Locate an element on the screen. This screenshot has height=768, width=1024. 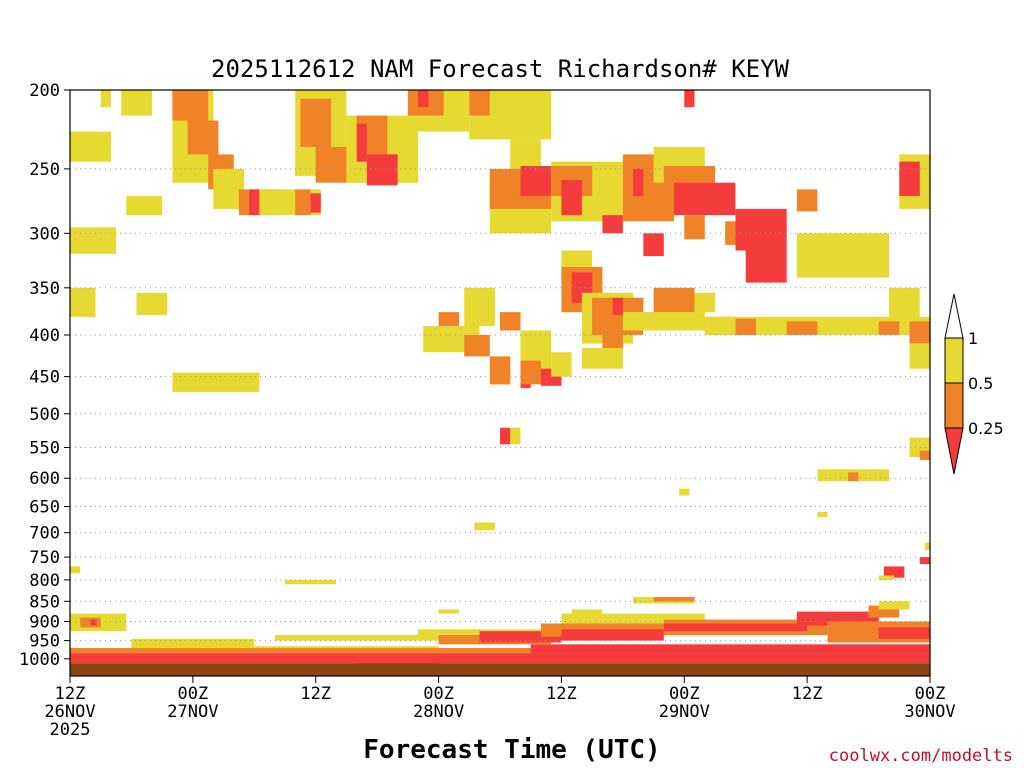
y-tick-label-750: 750 is located at coordinates (44, 558).